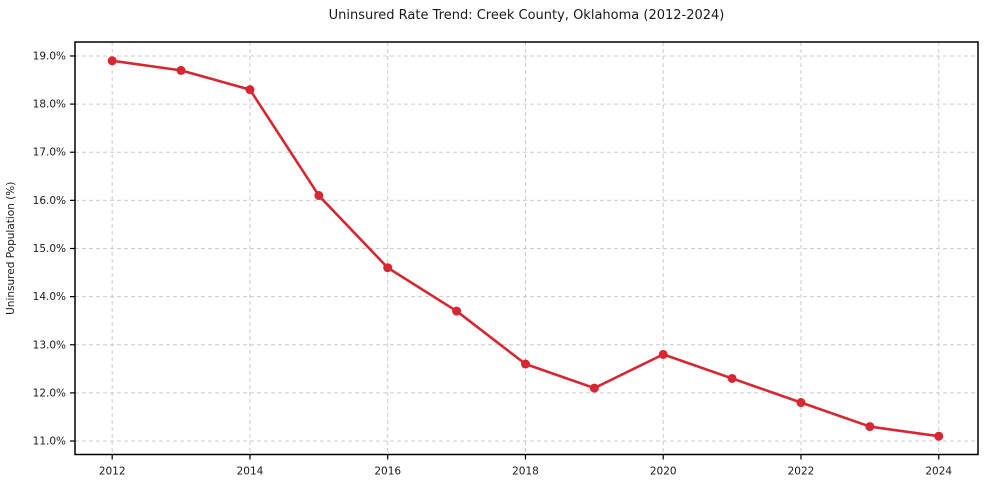  What do you see at coordinates (525, 472) in the screenshot?
I see `x-tick-label: 2018` at bounding box center [525, 472].